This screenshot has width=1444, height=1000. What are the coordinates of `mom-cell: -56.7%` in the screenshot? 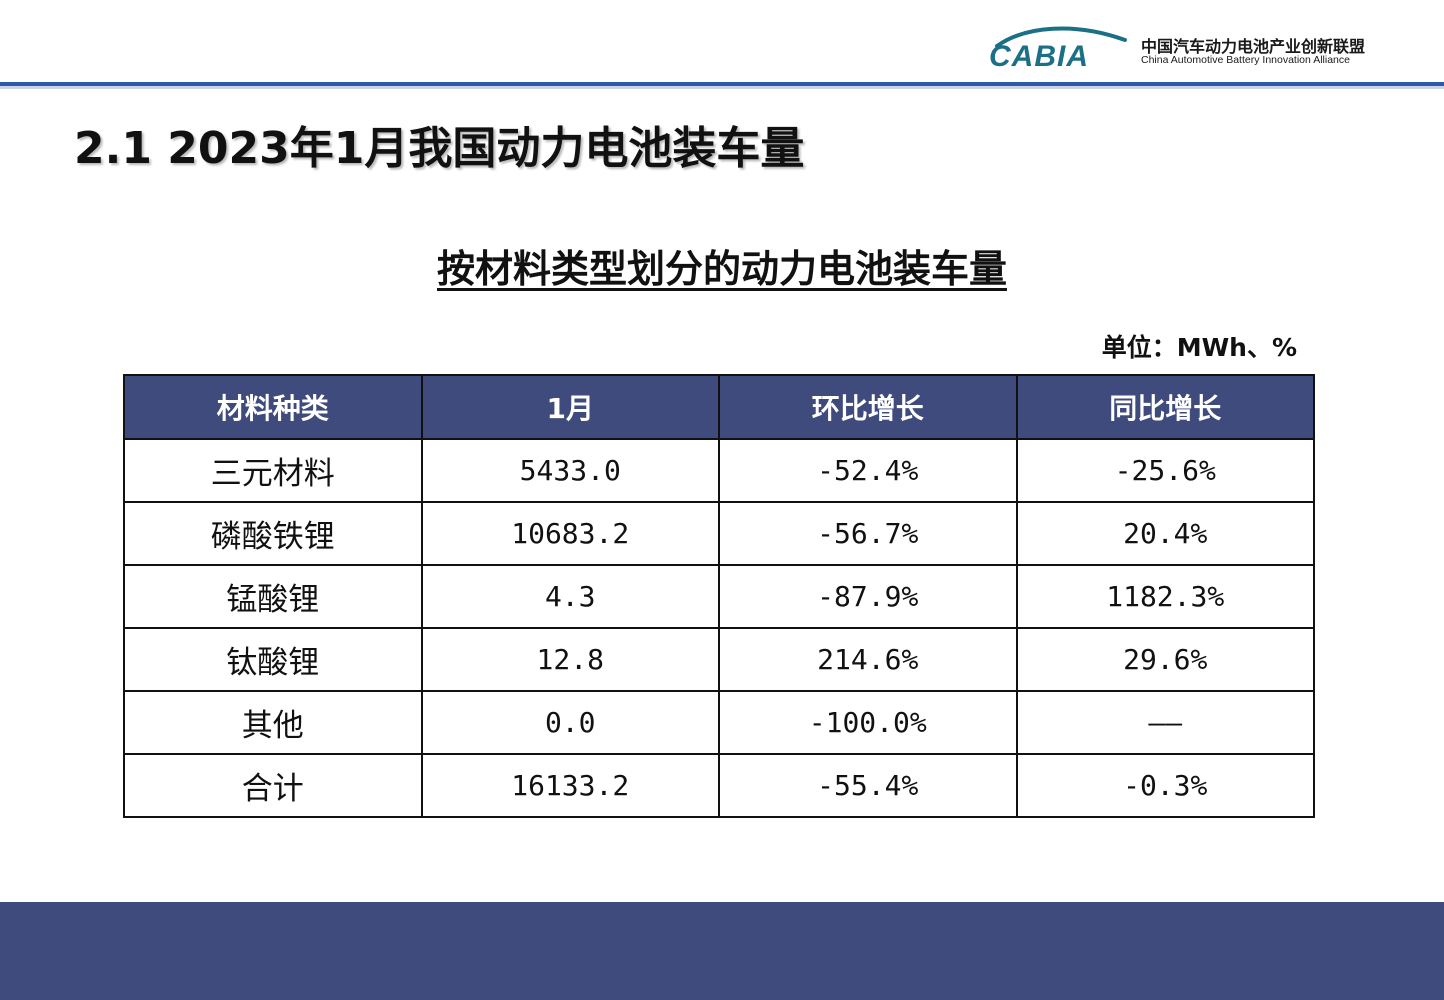 It's located at (868, 533).